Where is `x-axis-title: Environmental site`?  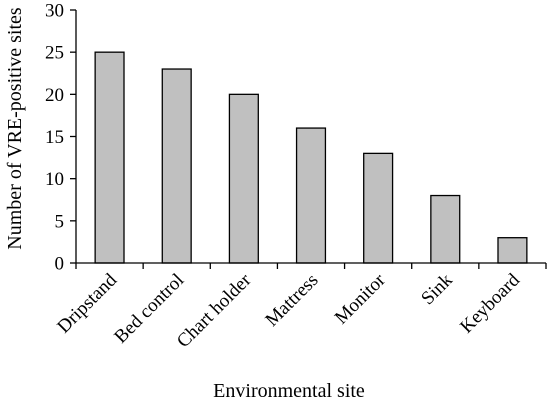
x-axis-title: Environmental site is located at coordinates (289, 391).